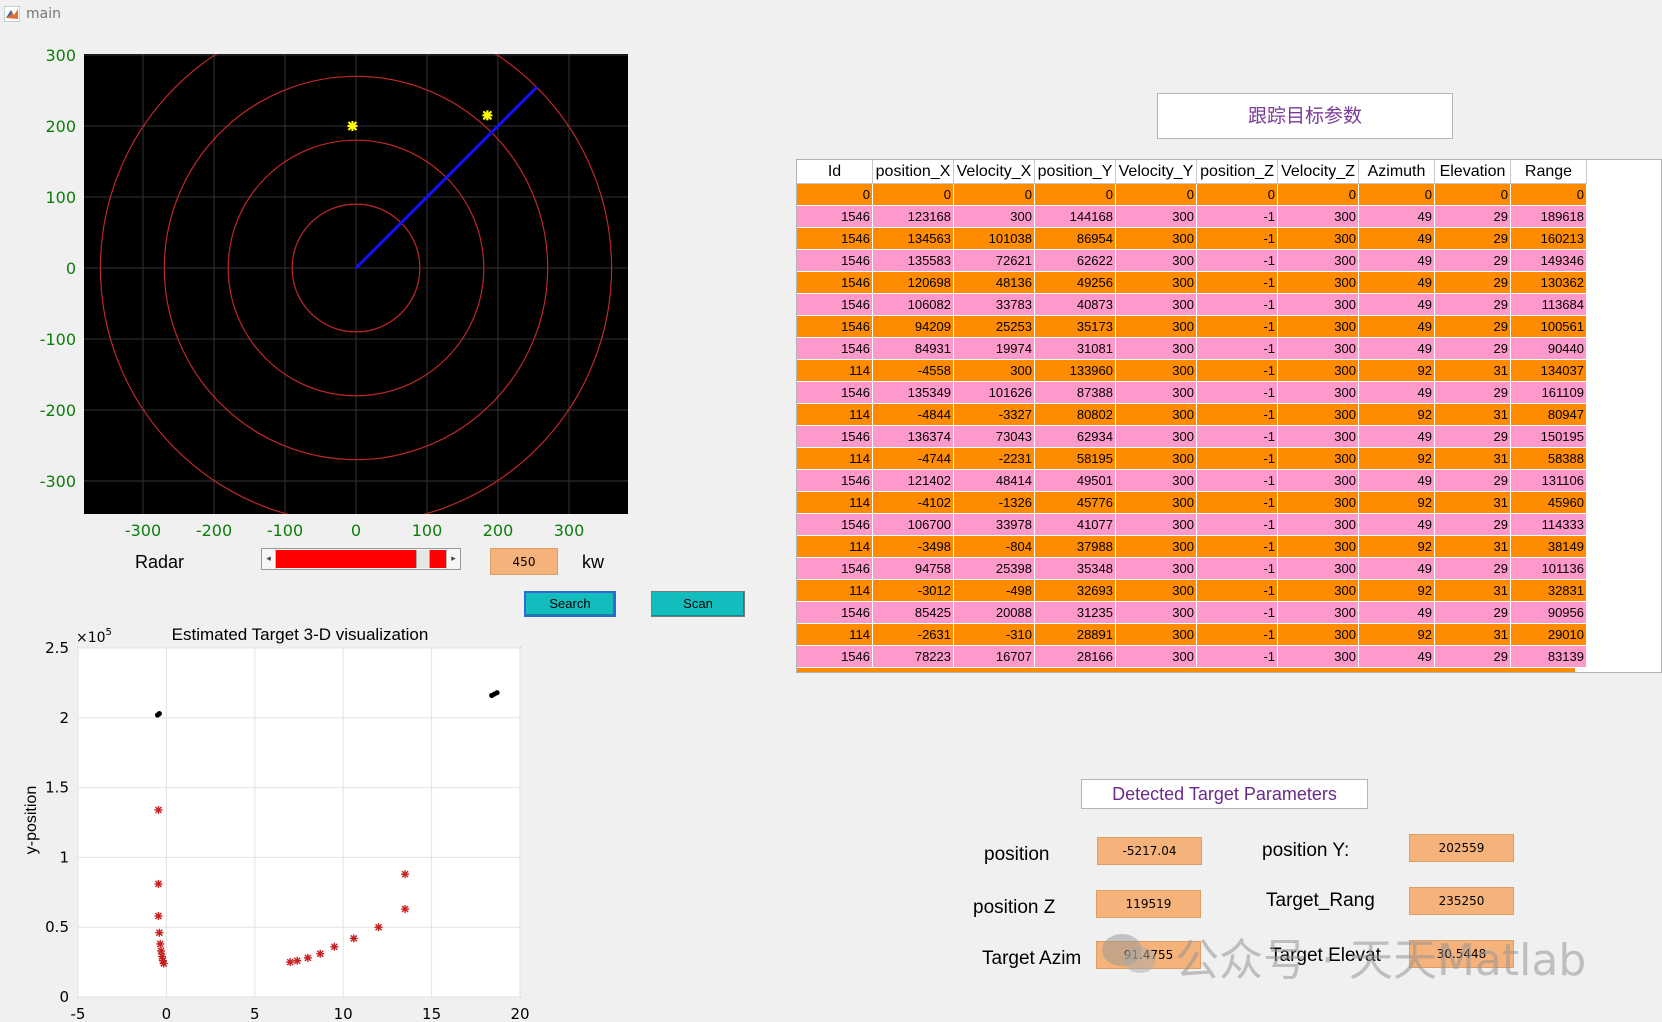 Image resolution: width=1662 pixels, height=1022 pixels. Describe the element at coordinates (1548, 546) in the screenshot. I see `table-cell: 38149` at that location.